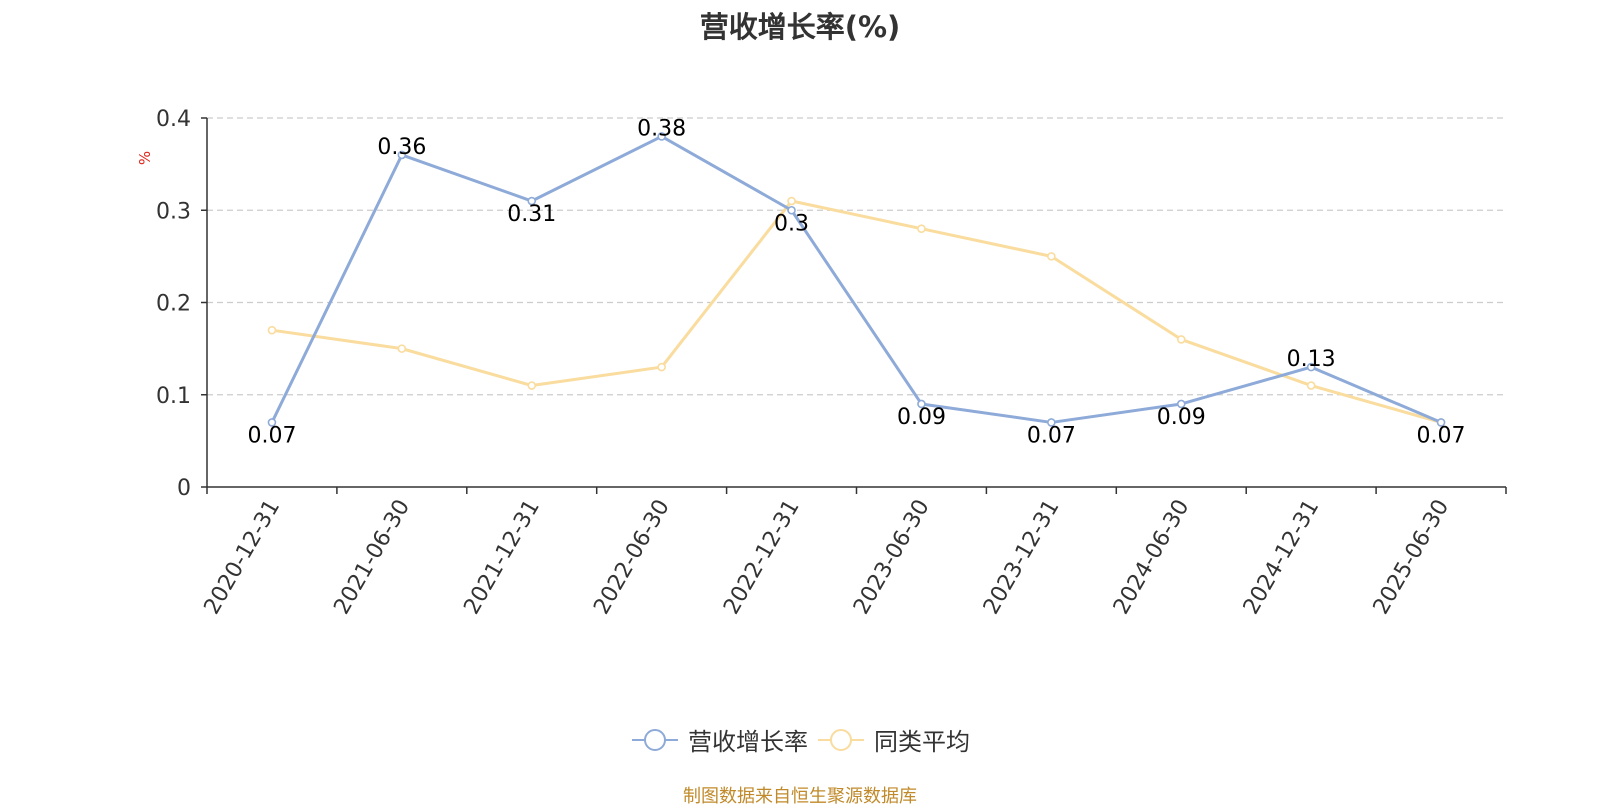  I want to click on x-tick-label: 2022-12-31, so click(762, 557).